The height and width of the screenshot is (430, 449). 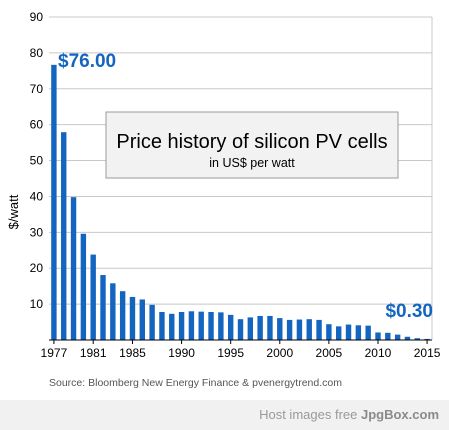 What do you see at coordinates (162, 326) in the screenshot?
I see `bar-1988` at bounding box center [162, 326].